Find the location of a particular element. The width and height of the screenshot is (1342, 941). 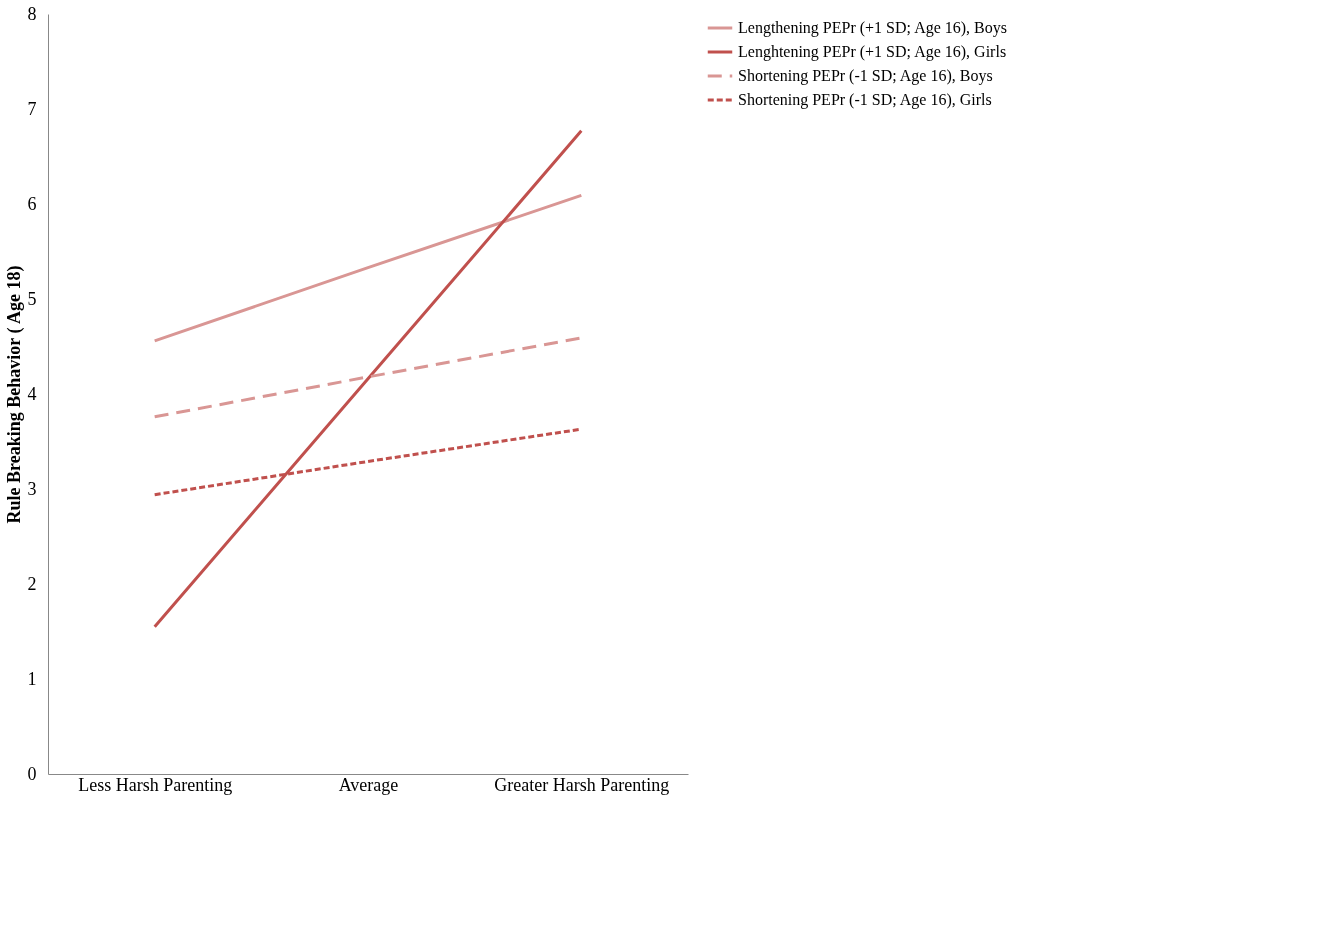

y-tick-label: 8 is located at coordinates (32, 13).